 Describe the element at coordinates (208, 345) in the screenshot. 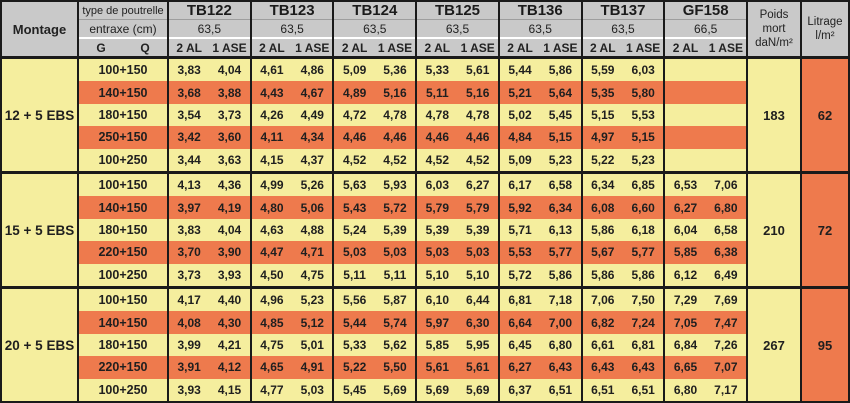

I see `value-cell-tb122: 3,99 4,21` at that location.